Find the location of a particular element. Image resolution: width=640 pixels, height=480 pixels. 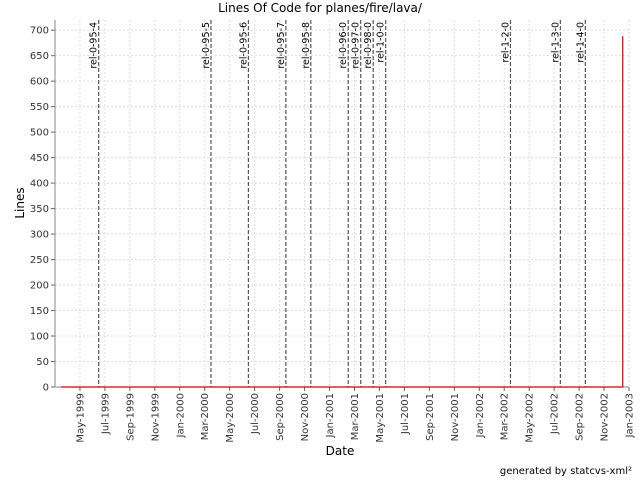

x-tick-label: Sep-2000 is located at coordinates (280, 417).